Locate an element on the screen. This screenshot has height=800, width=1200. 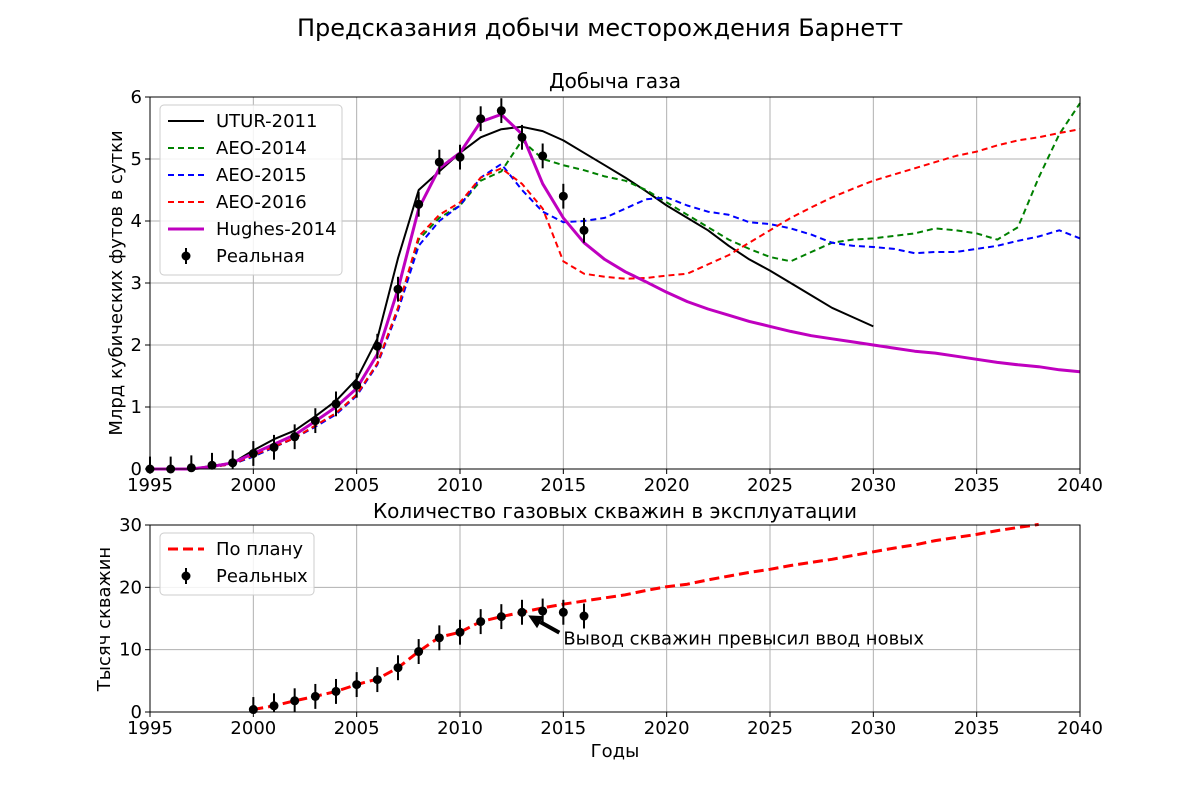
wells-x-label: Годы is located at coordinates (615, 751).